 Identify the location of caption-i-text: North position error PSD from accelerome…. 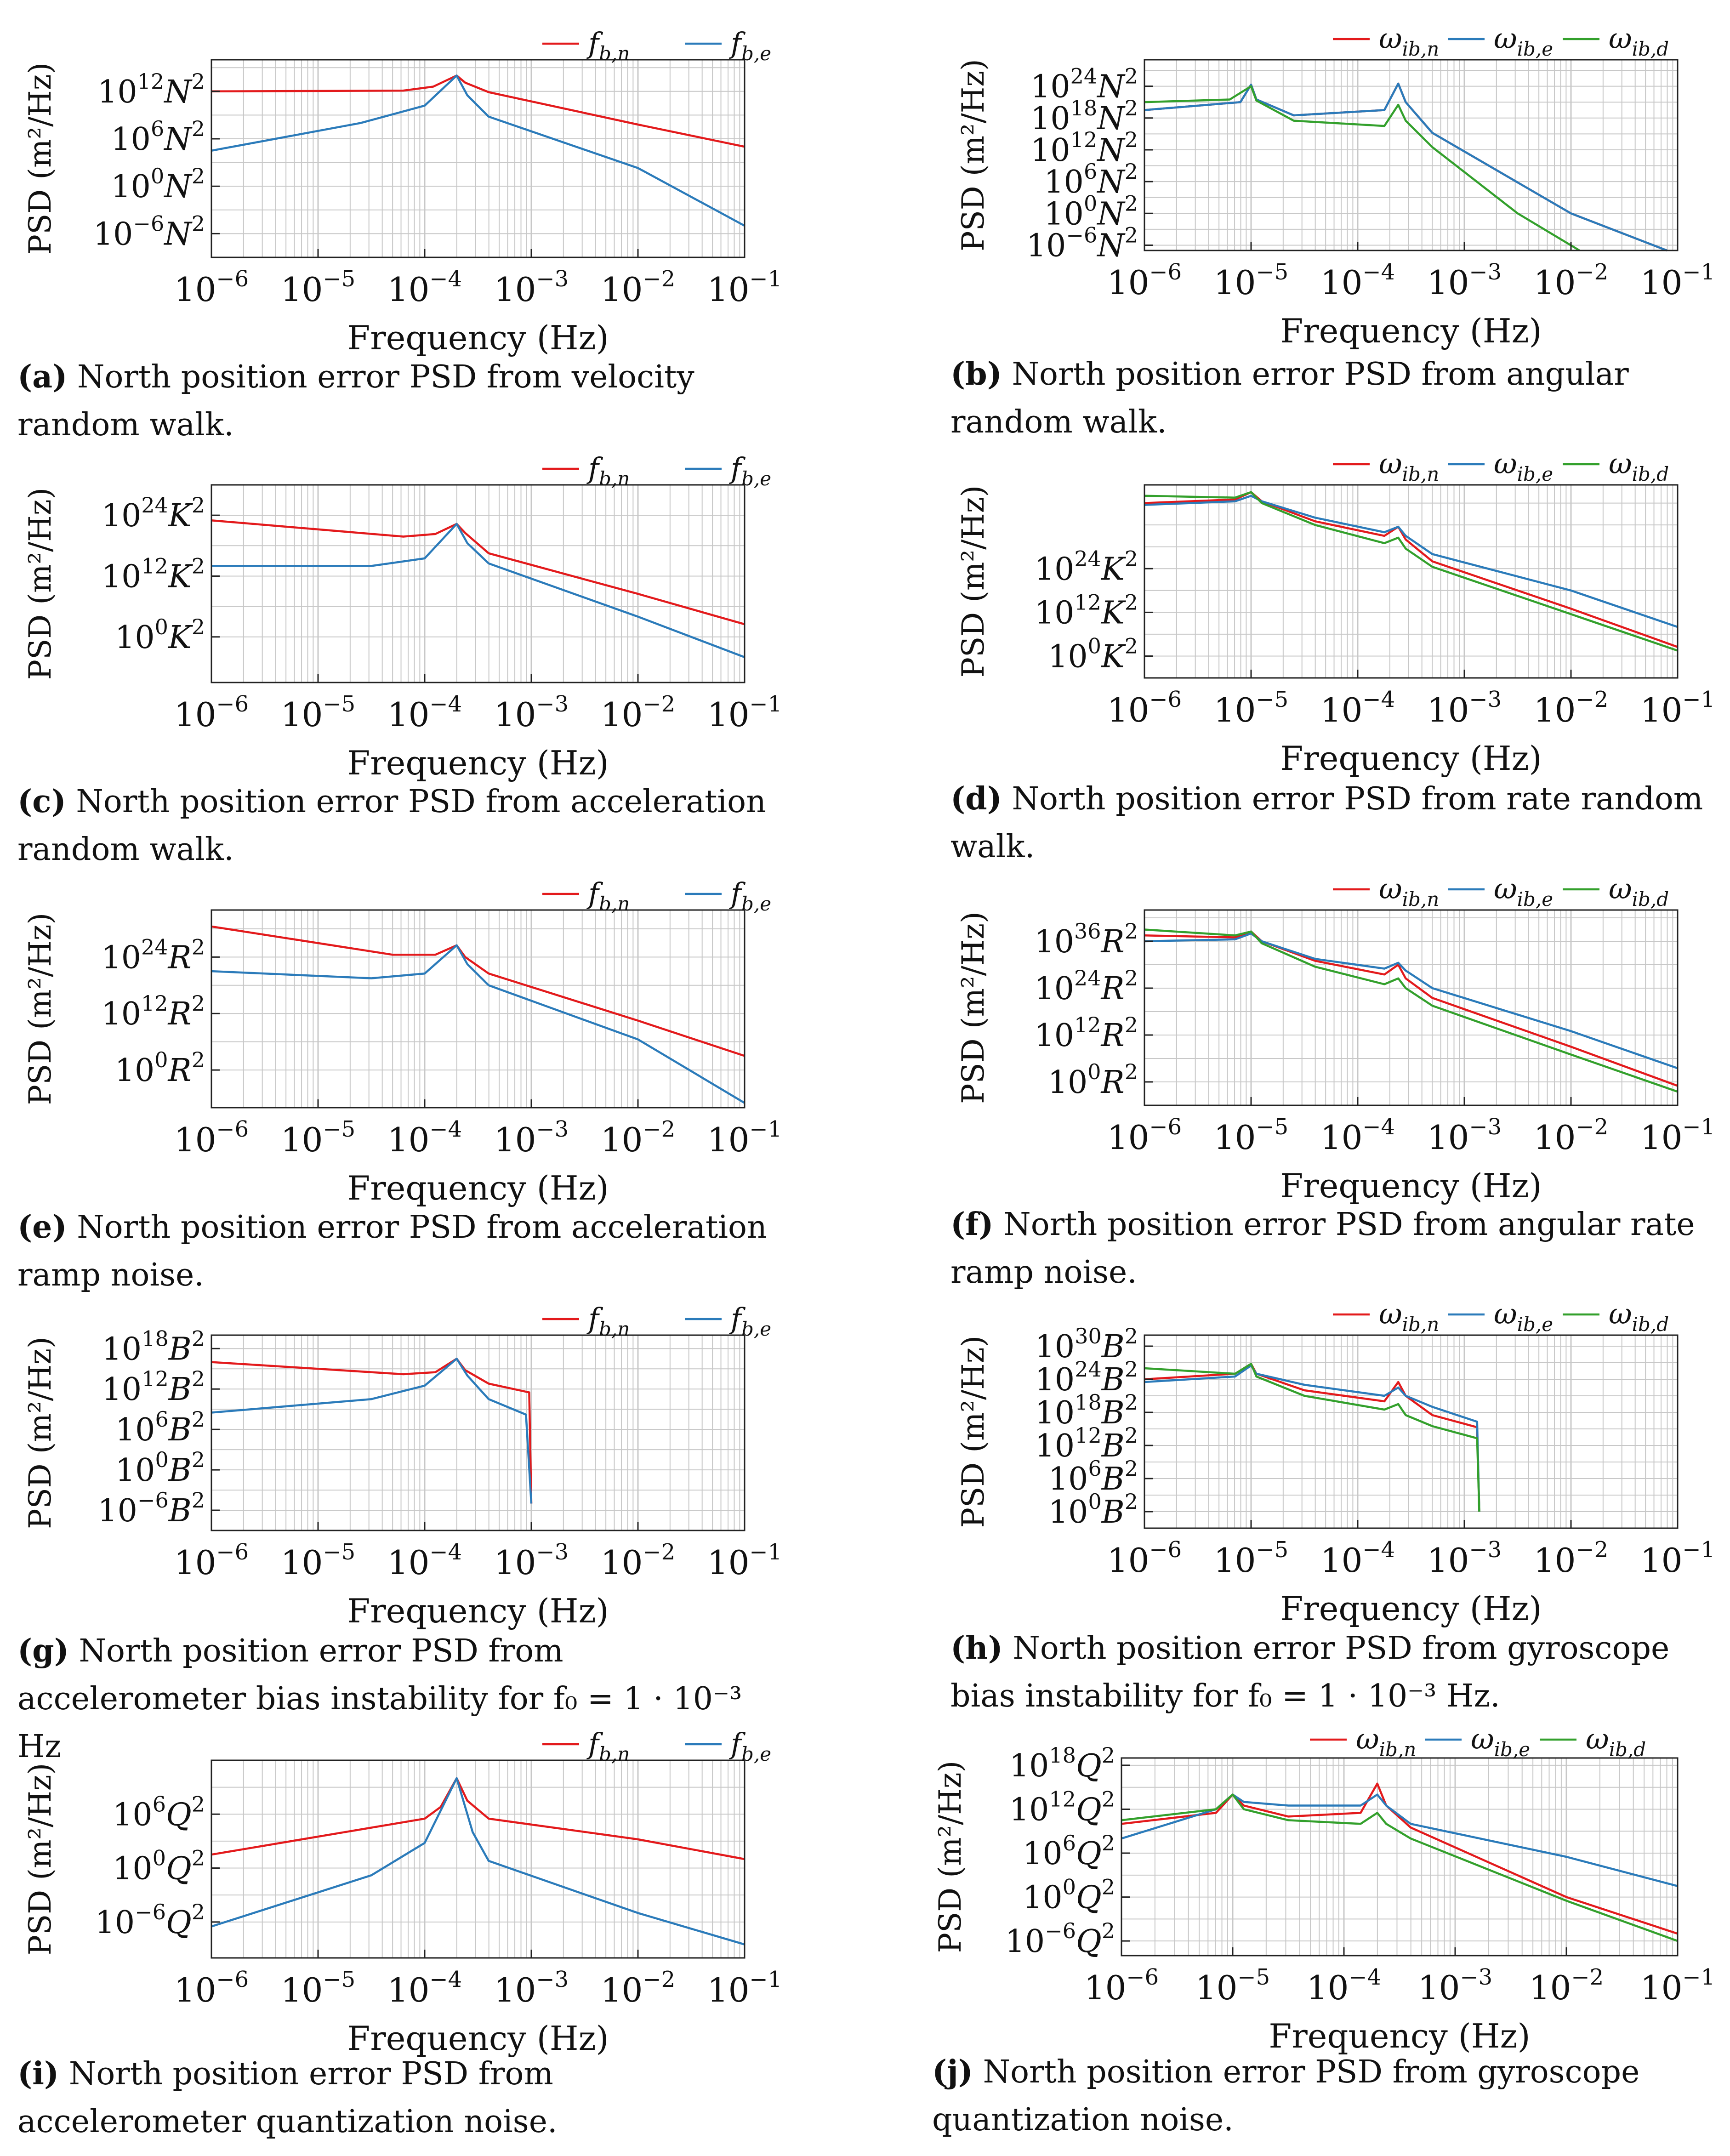
(287, 2098).